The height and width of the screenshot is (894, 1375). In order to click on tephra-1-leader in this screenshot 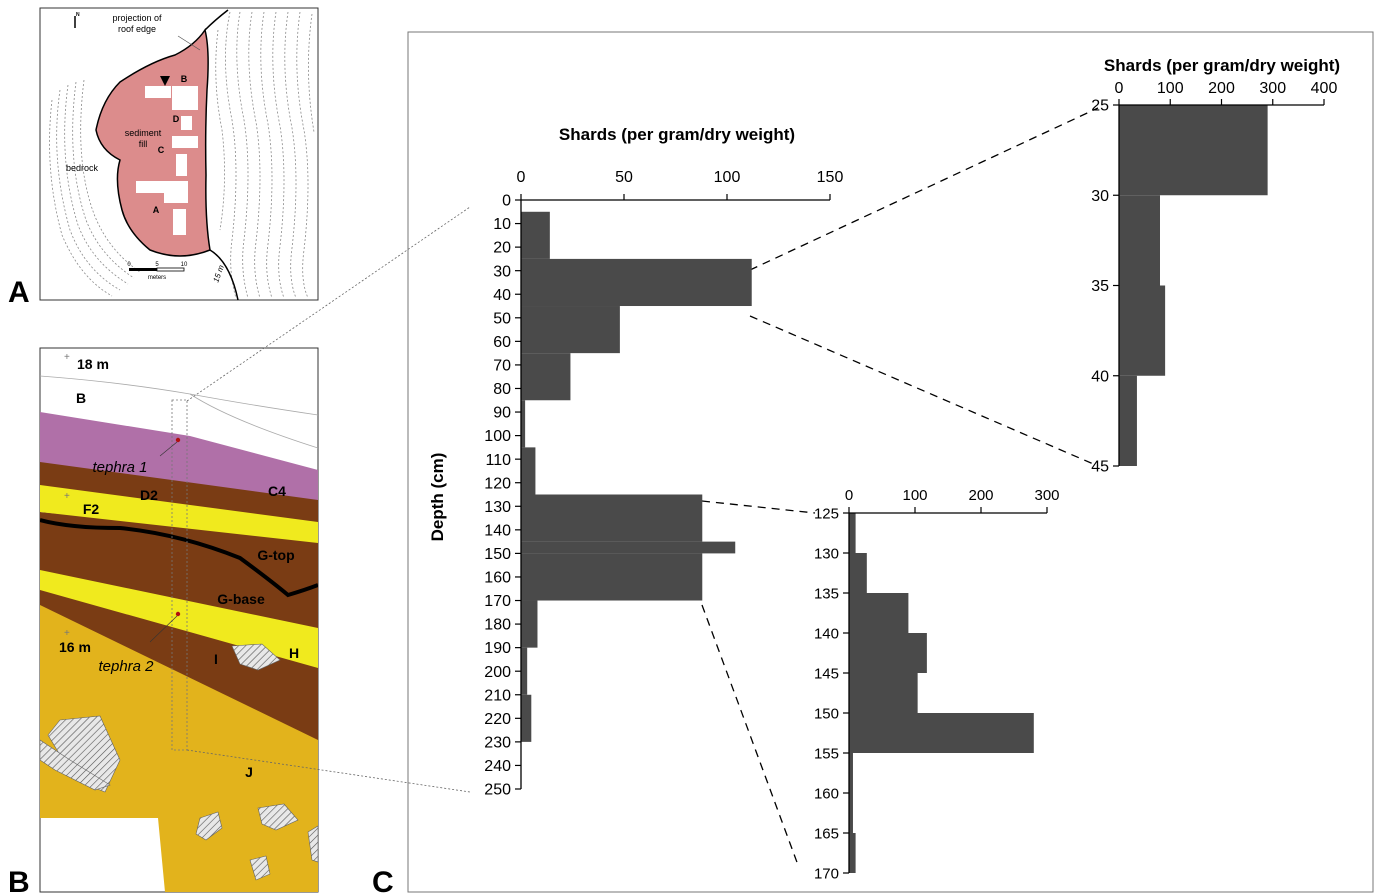, I will do `click(168, 449)`.